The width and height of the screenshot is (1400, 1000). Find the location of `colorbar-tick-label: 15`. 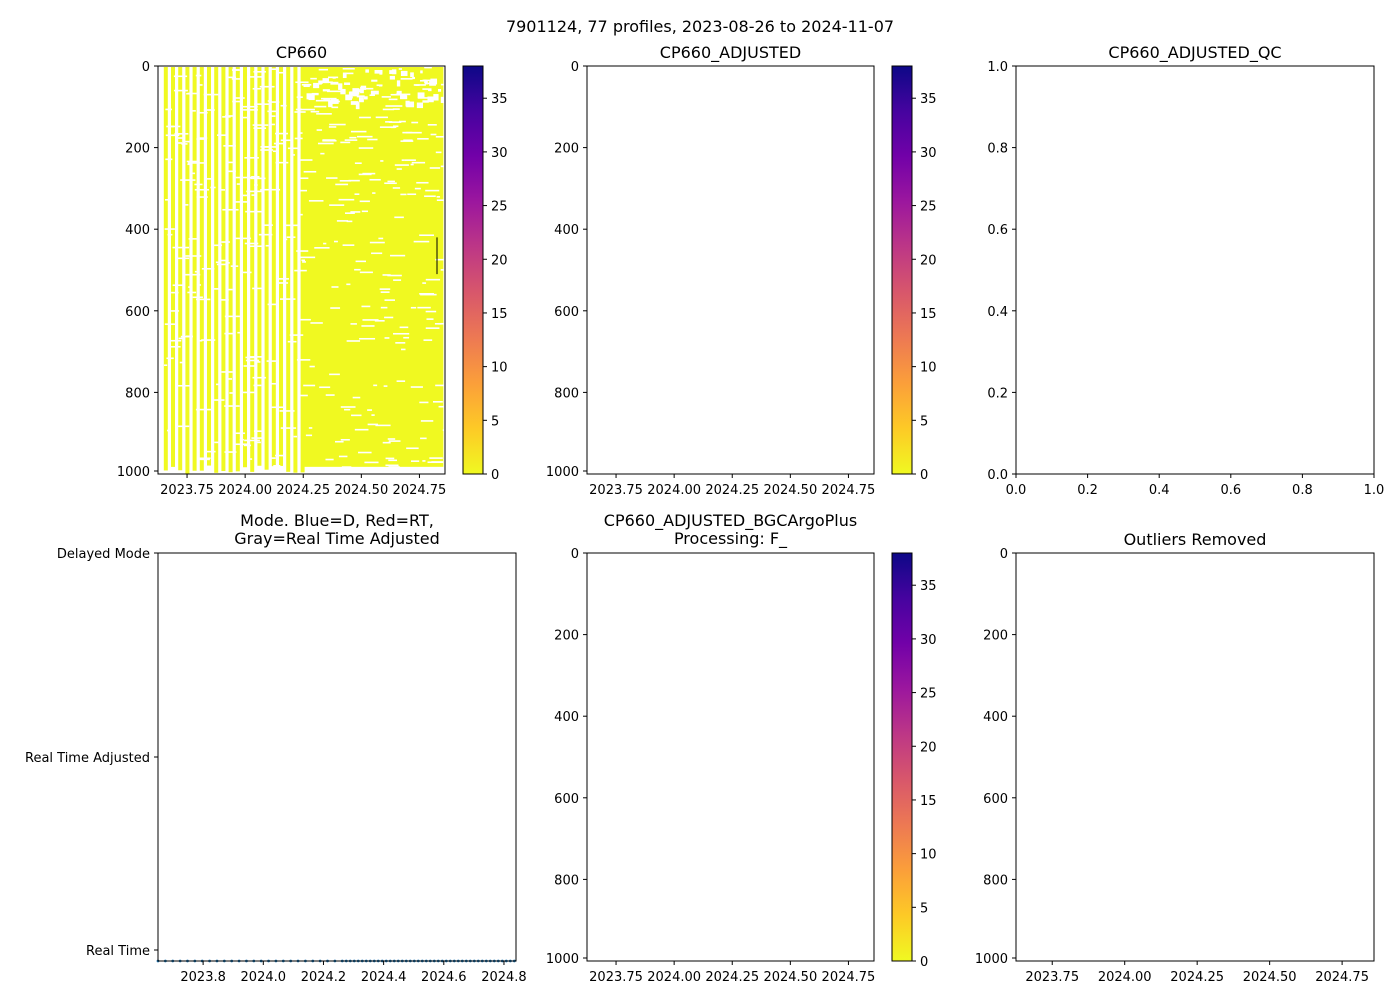

colorbar-tick-label: 15 is located at coordinates (928, 314).